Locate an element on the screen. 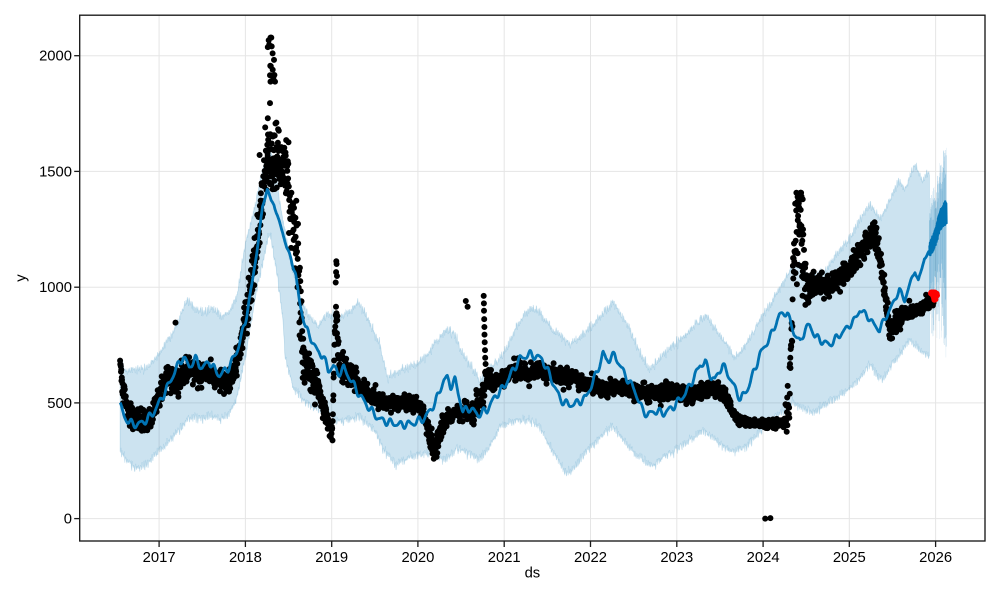  svg-text: 2020 is located at coordinates (417, 558).